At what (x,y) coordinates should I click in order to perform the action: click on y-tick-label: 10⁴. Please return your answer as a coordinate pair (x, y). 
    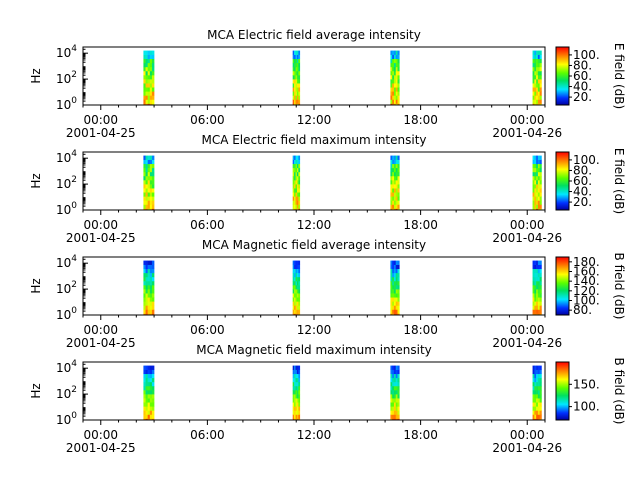
    Looking at the image, I should click on (66, 52).